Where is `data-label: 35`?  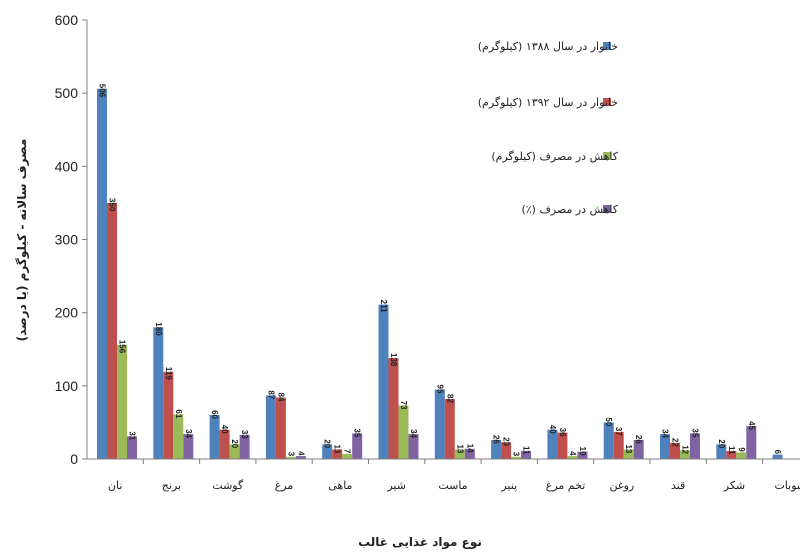 data-label: 35 is located at coordinates (357, 432).